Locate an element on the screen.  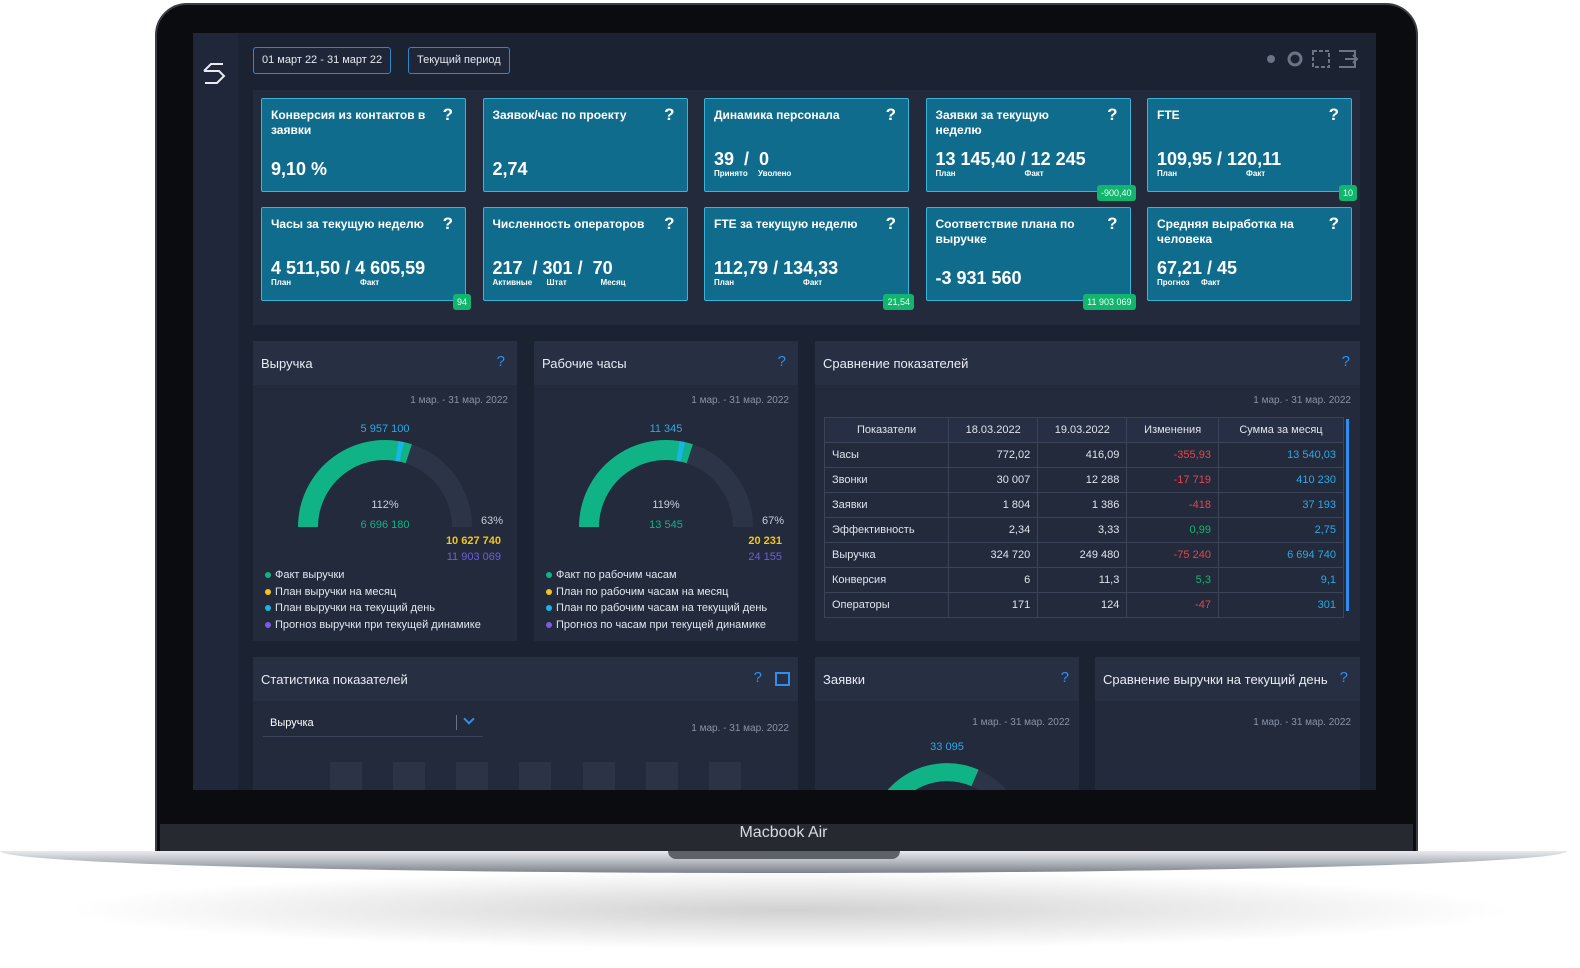
table-cell: 11,3 is located at coordinates (1082, 580).